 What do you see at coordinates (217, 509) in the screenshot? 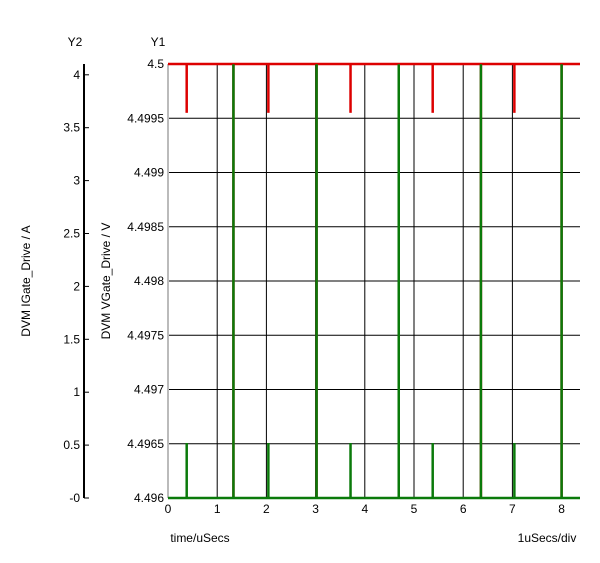
I see `x-tick-label: 1` at bounding box center [217, 509].